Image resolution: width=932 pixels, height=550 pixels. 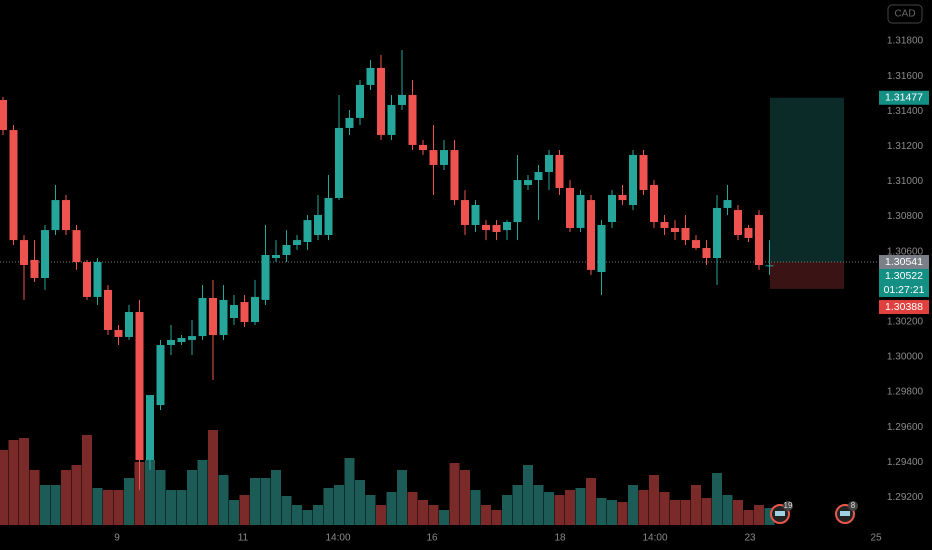 What do you see at coordinates (905, 146) in the screenshot?
I see `y-tick-label: 1.31200` at bounding box center [905, 146].